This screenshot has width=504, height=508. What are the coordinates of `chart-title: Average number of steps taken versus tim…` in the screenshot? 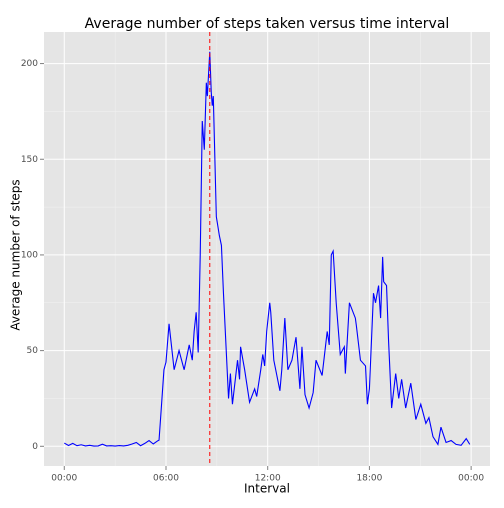 It's located at (267, 24).